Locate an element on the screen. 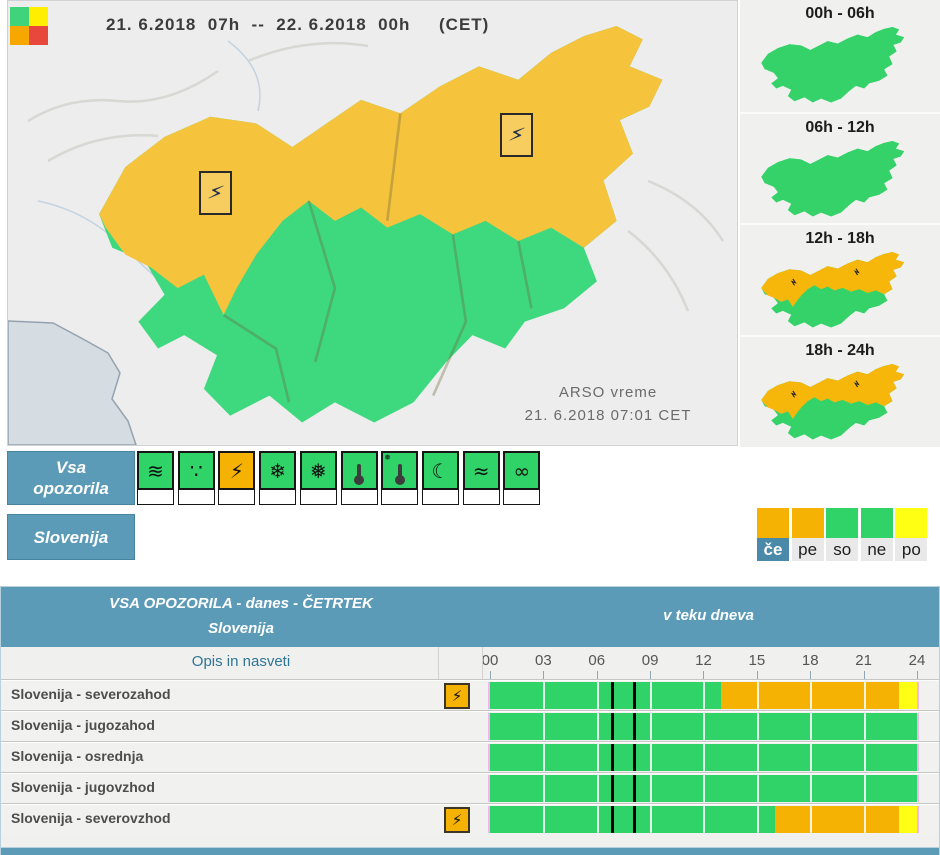 This screenshot has height=855, width=940. warning-level-legend is located at coordinates (29, 26).